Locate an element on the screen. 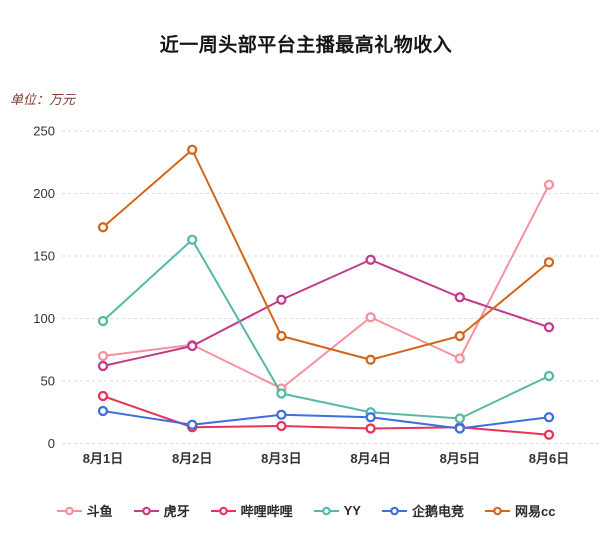  y-tick-label: 100 is located at coordinates (44, 318).